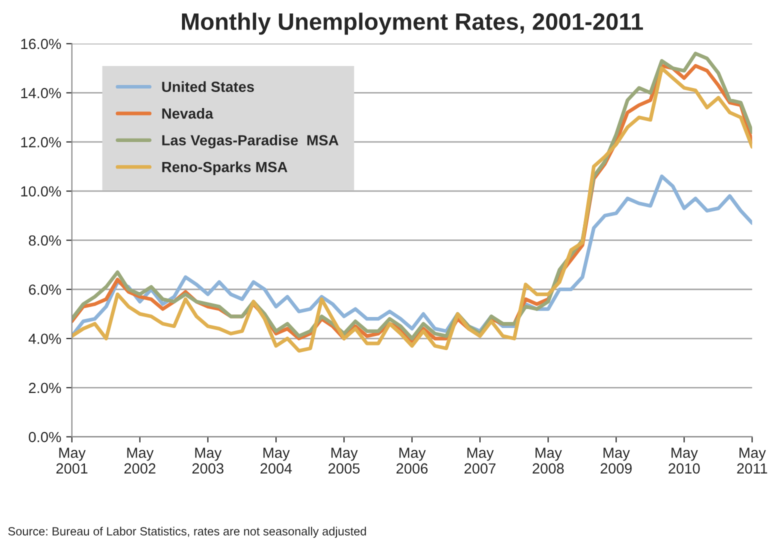 This screenshot has width=773, height=546. Describe the element at coordinates (44, 388) in the screenshot. I see `y-tick-label: 2.0%` at that location.